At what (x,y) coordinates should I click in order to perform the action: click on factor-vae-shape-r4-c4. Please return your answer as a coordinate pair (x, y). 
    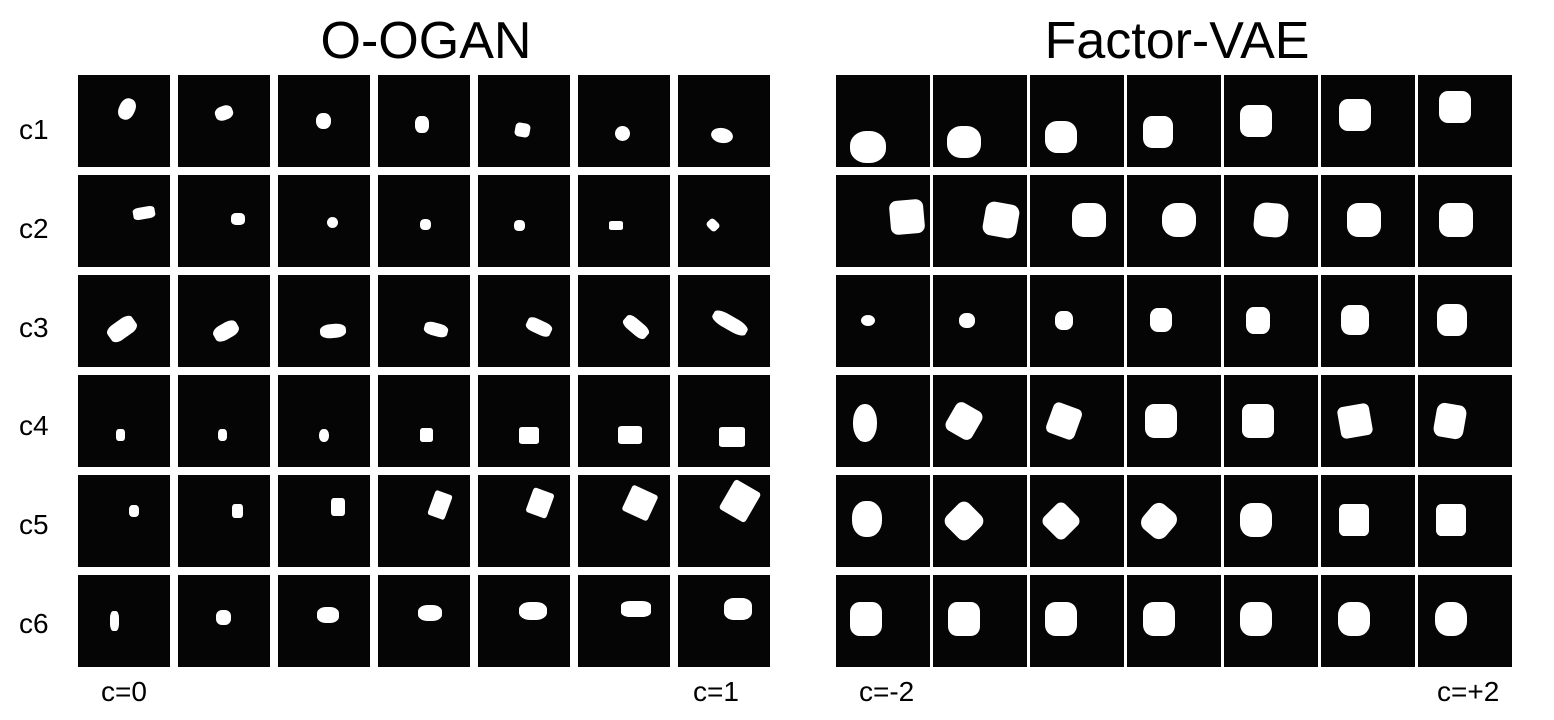
    Looking at the image, I should click on (1161, 421).